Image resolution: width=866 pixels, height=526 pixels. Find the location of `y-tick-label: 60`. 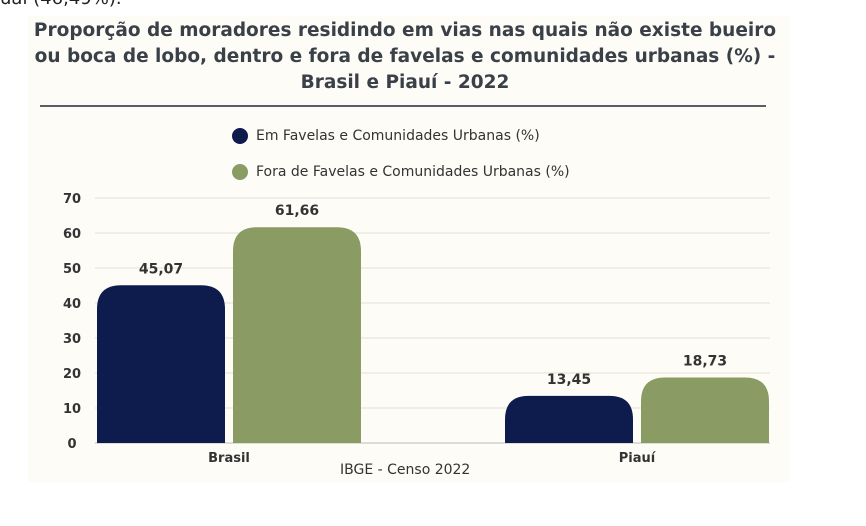

y-tick-label: 60 is located at coordinates (72, 234).